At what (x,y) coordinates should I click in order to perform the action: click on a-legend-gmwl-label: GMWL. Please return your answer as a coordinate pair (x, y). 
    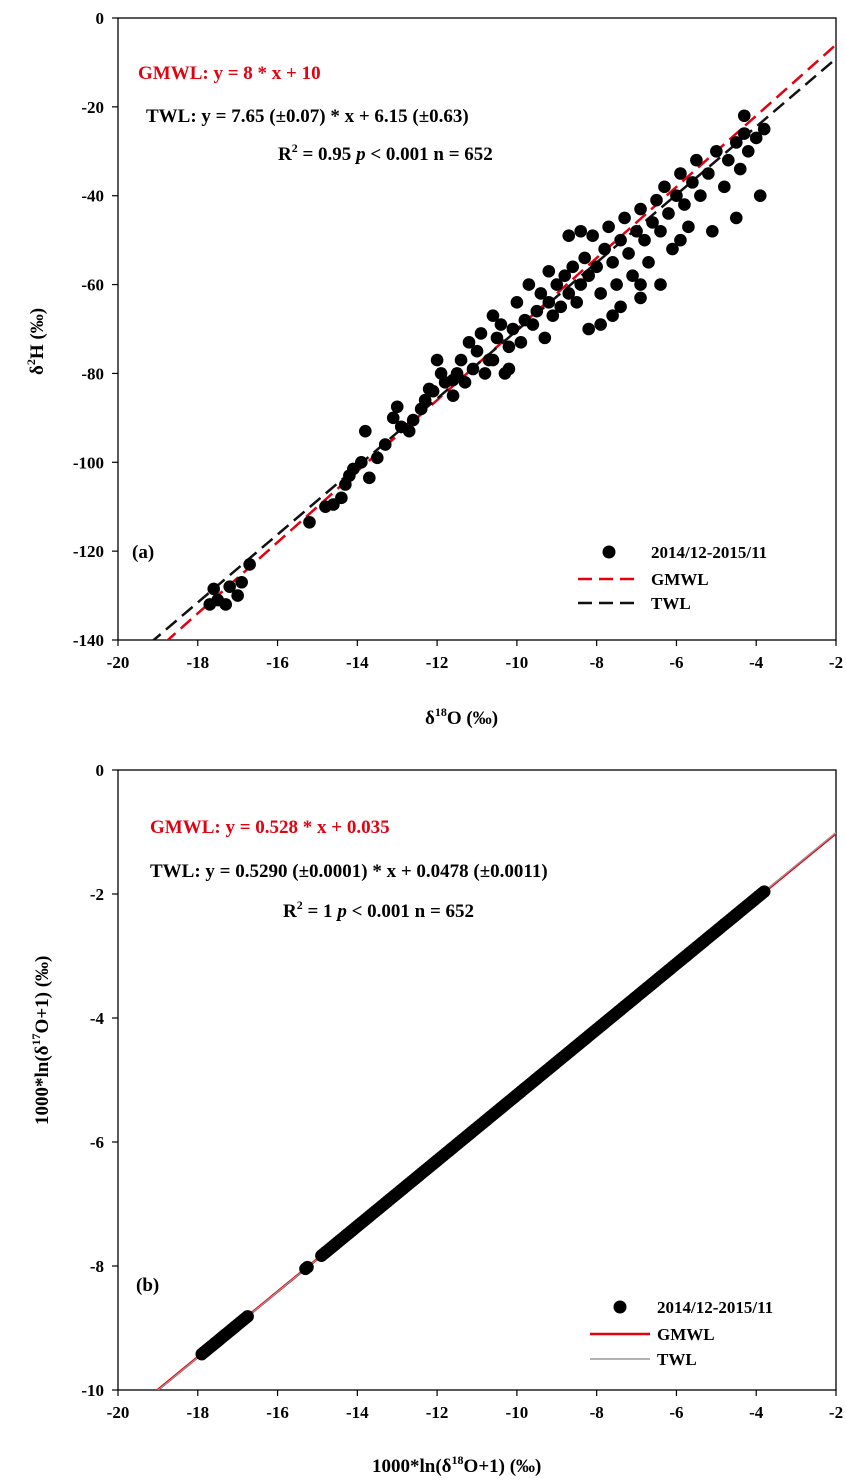
    Looking at the image, I should click on (680, 579).